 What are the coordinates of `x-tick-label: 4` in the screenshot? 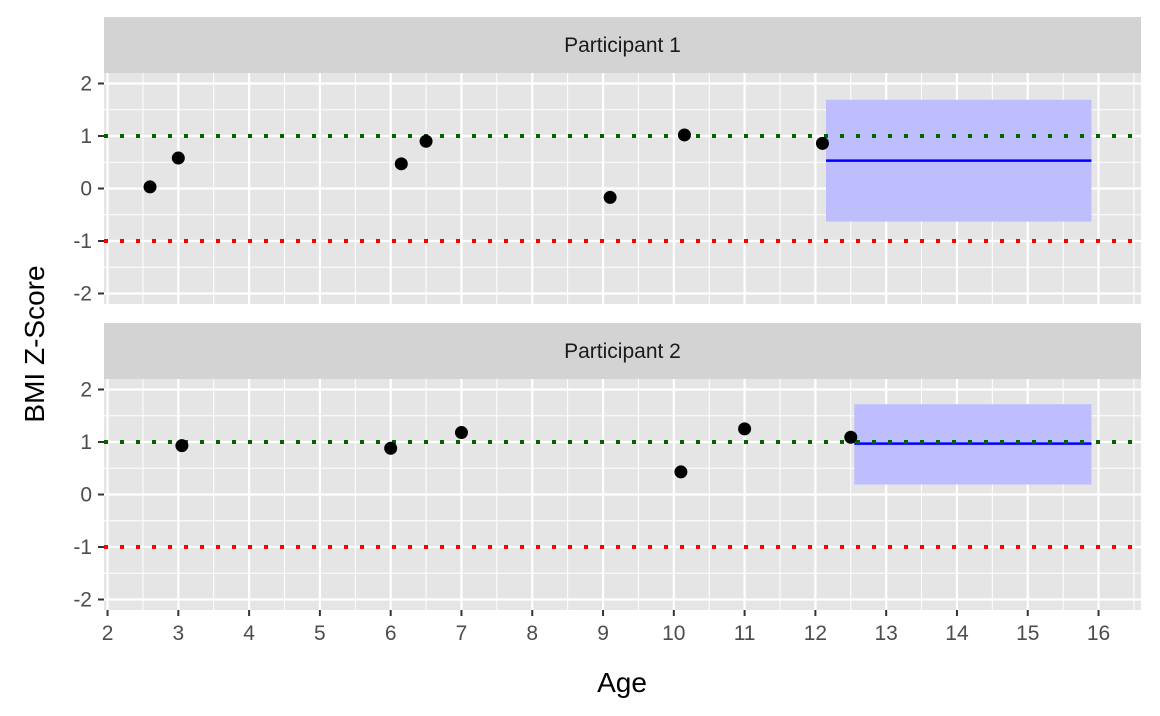 It's located at (249, 633).